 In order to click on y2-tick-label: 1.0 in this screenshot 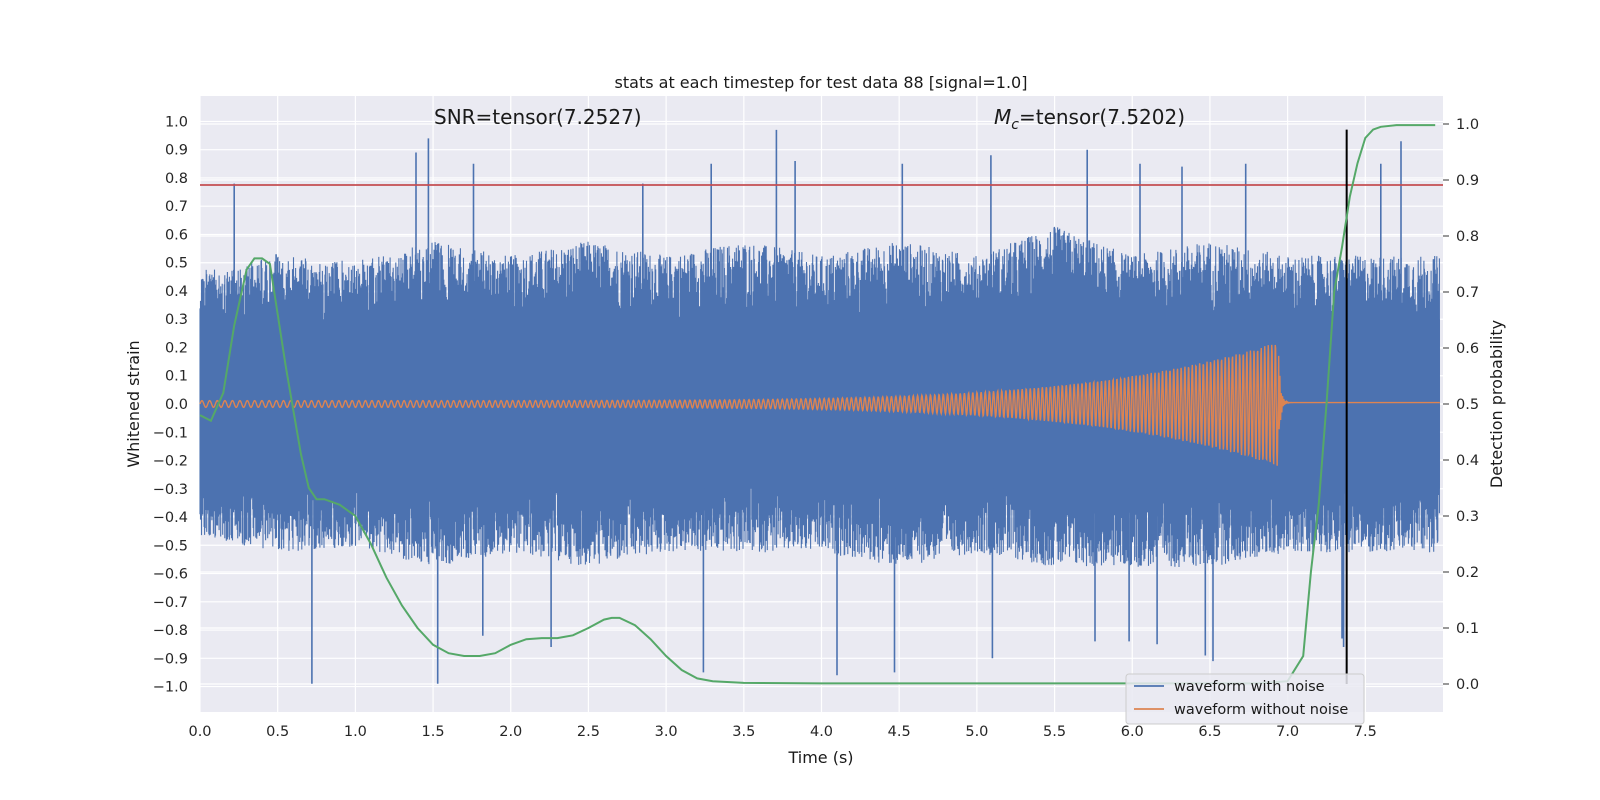, I will do `click(1467, 125)`.